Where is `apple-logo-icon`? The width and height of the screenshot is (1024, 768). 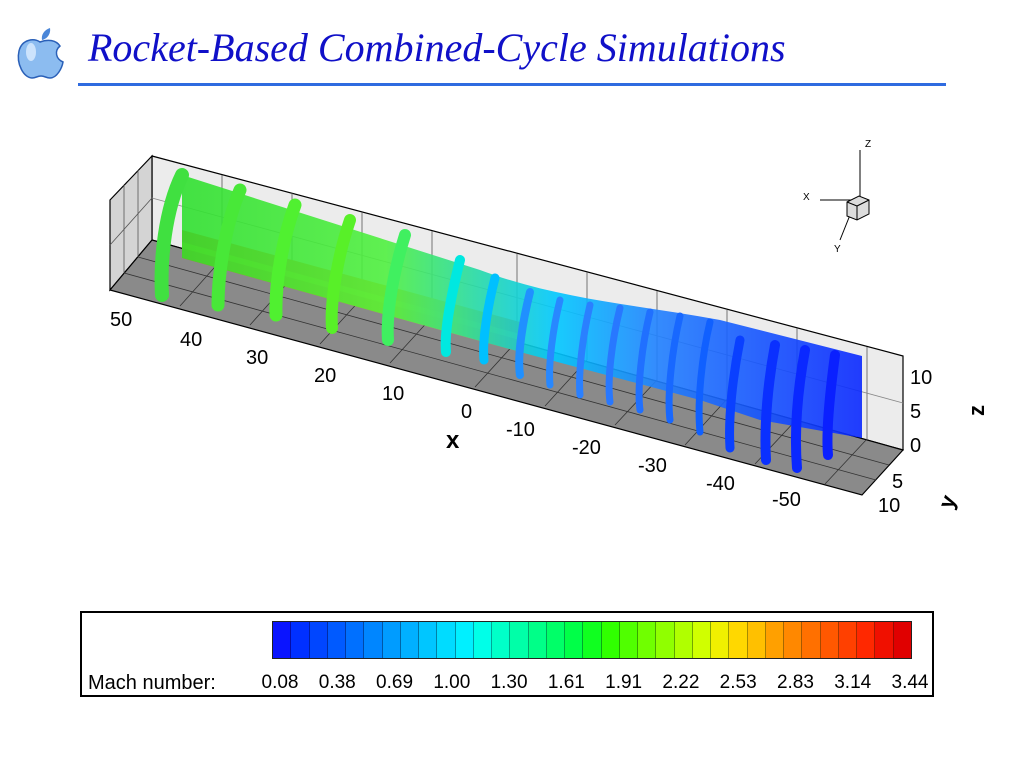
apple-logo-icon is located at coordinates (40, 53).